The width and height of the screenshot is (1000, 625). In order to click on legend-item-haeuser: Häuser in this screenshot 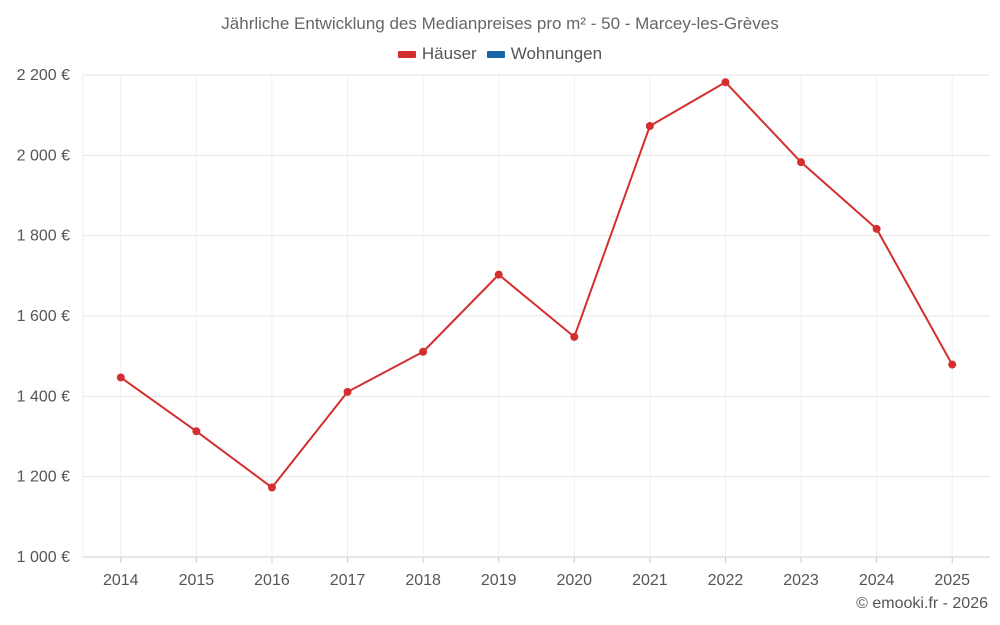, I will do `click(437, 54)`.